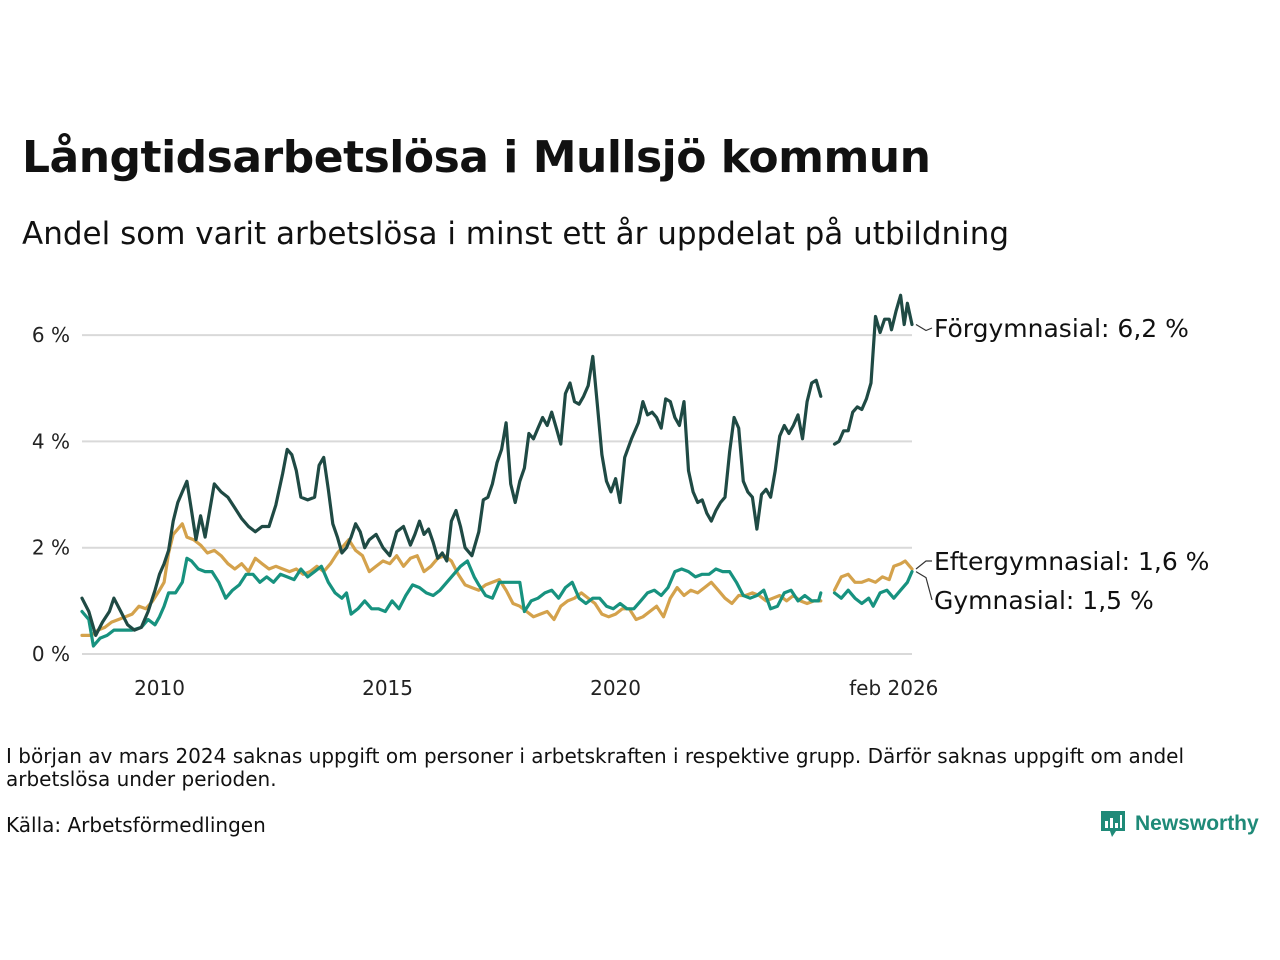 The width and height of the screenshot is (1280, 960). I want to click on x-tick-label: feb 2026, so click(893, 688).